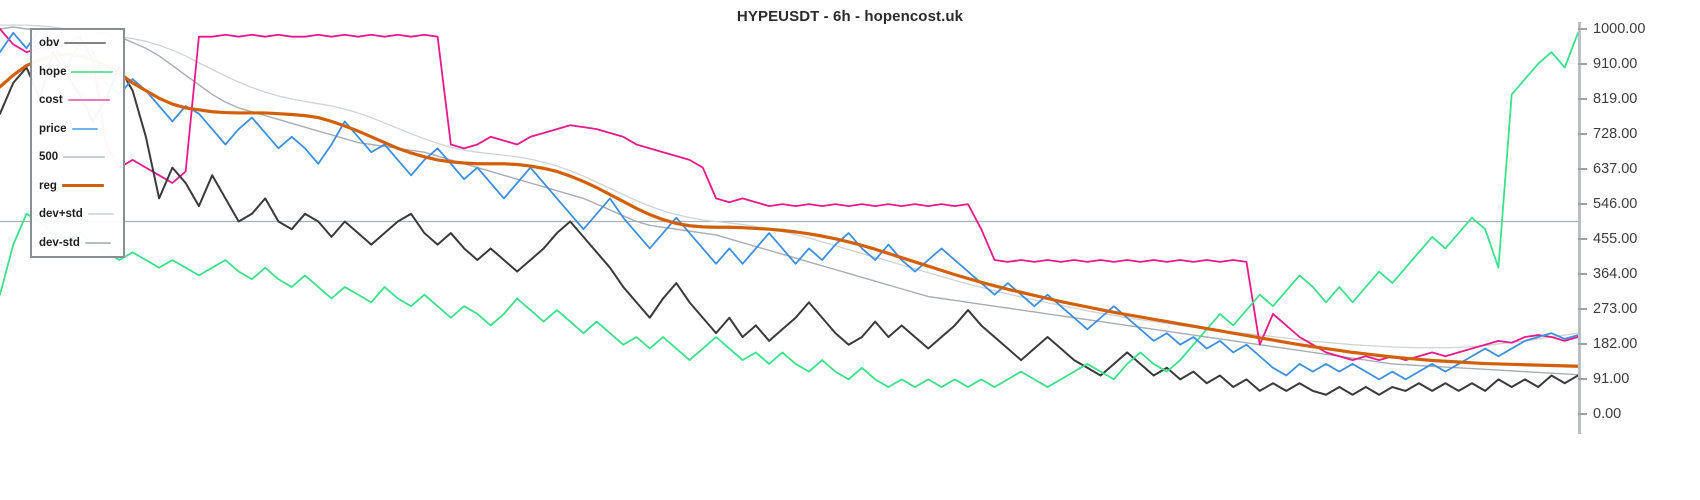 This screenshot has height=500, width=1700. What do you see at coordinates (1579, 228) in the screenshot?
I see `y-axis-spine` at bounding box center [1579, 228].